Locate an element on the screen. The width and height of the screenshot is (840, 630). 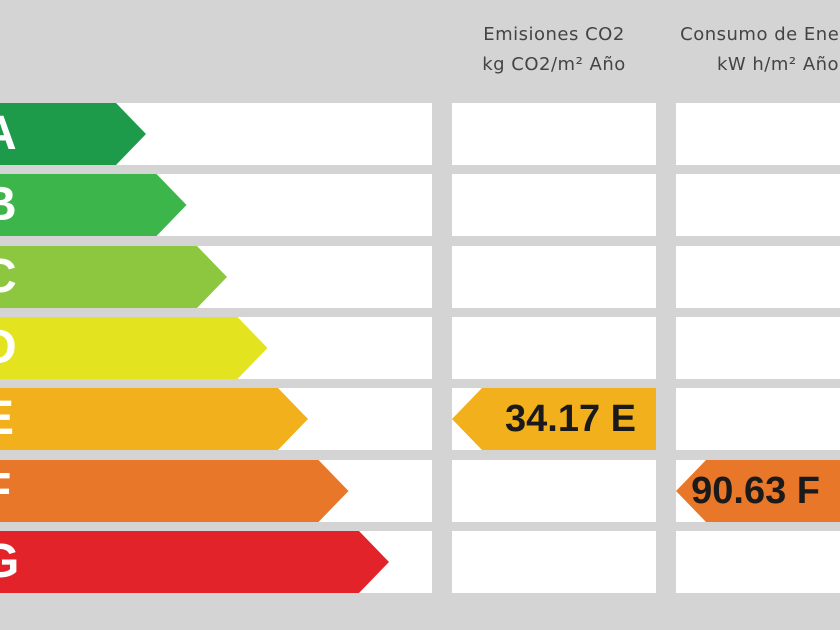
emissions-header-unit: kg CO2/m² Año is located at coordinates (554, 64).